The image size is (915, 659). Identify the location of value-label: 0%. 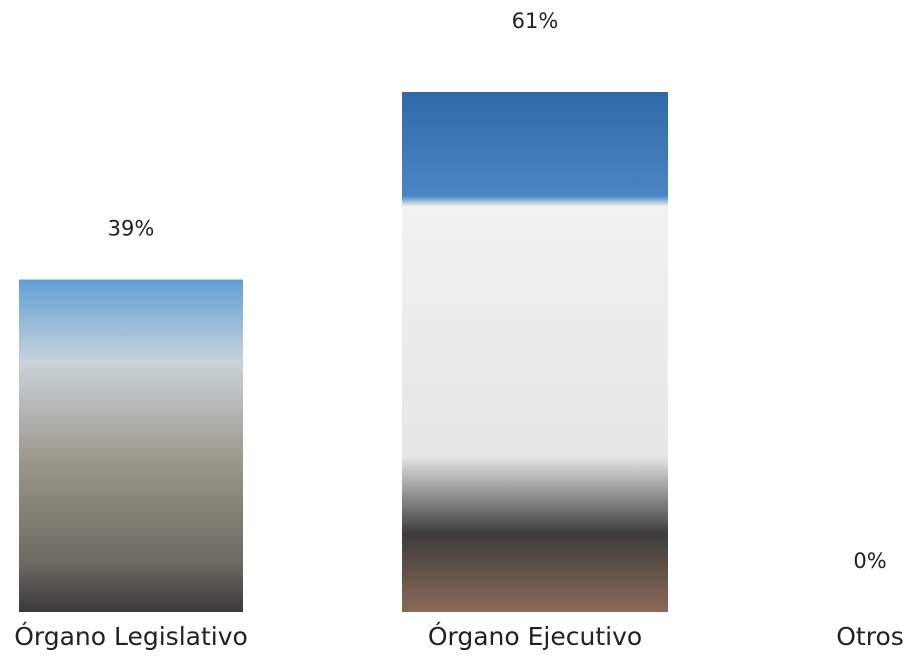
(869, 561).